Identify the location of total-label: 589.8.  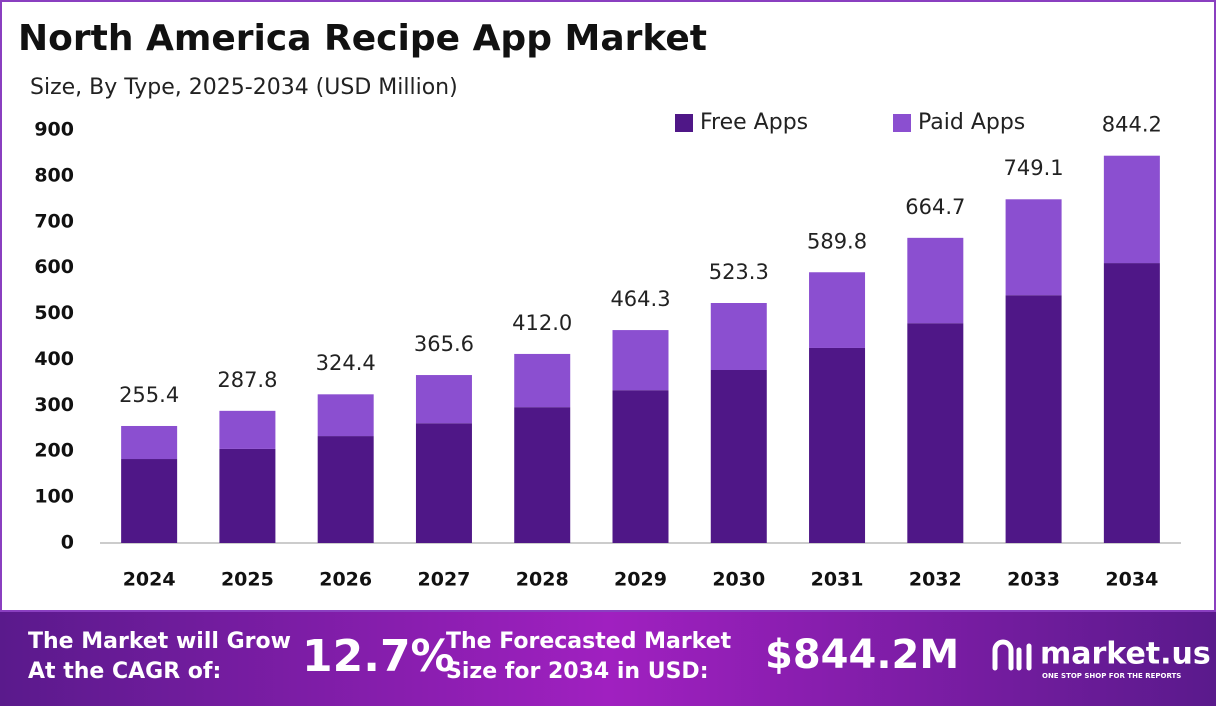
(837, 241).